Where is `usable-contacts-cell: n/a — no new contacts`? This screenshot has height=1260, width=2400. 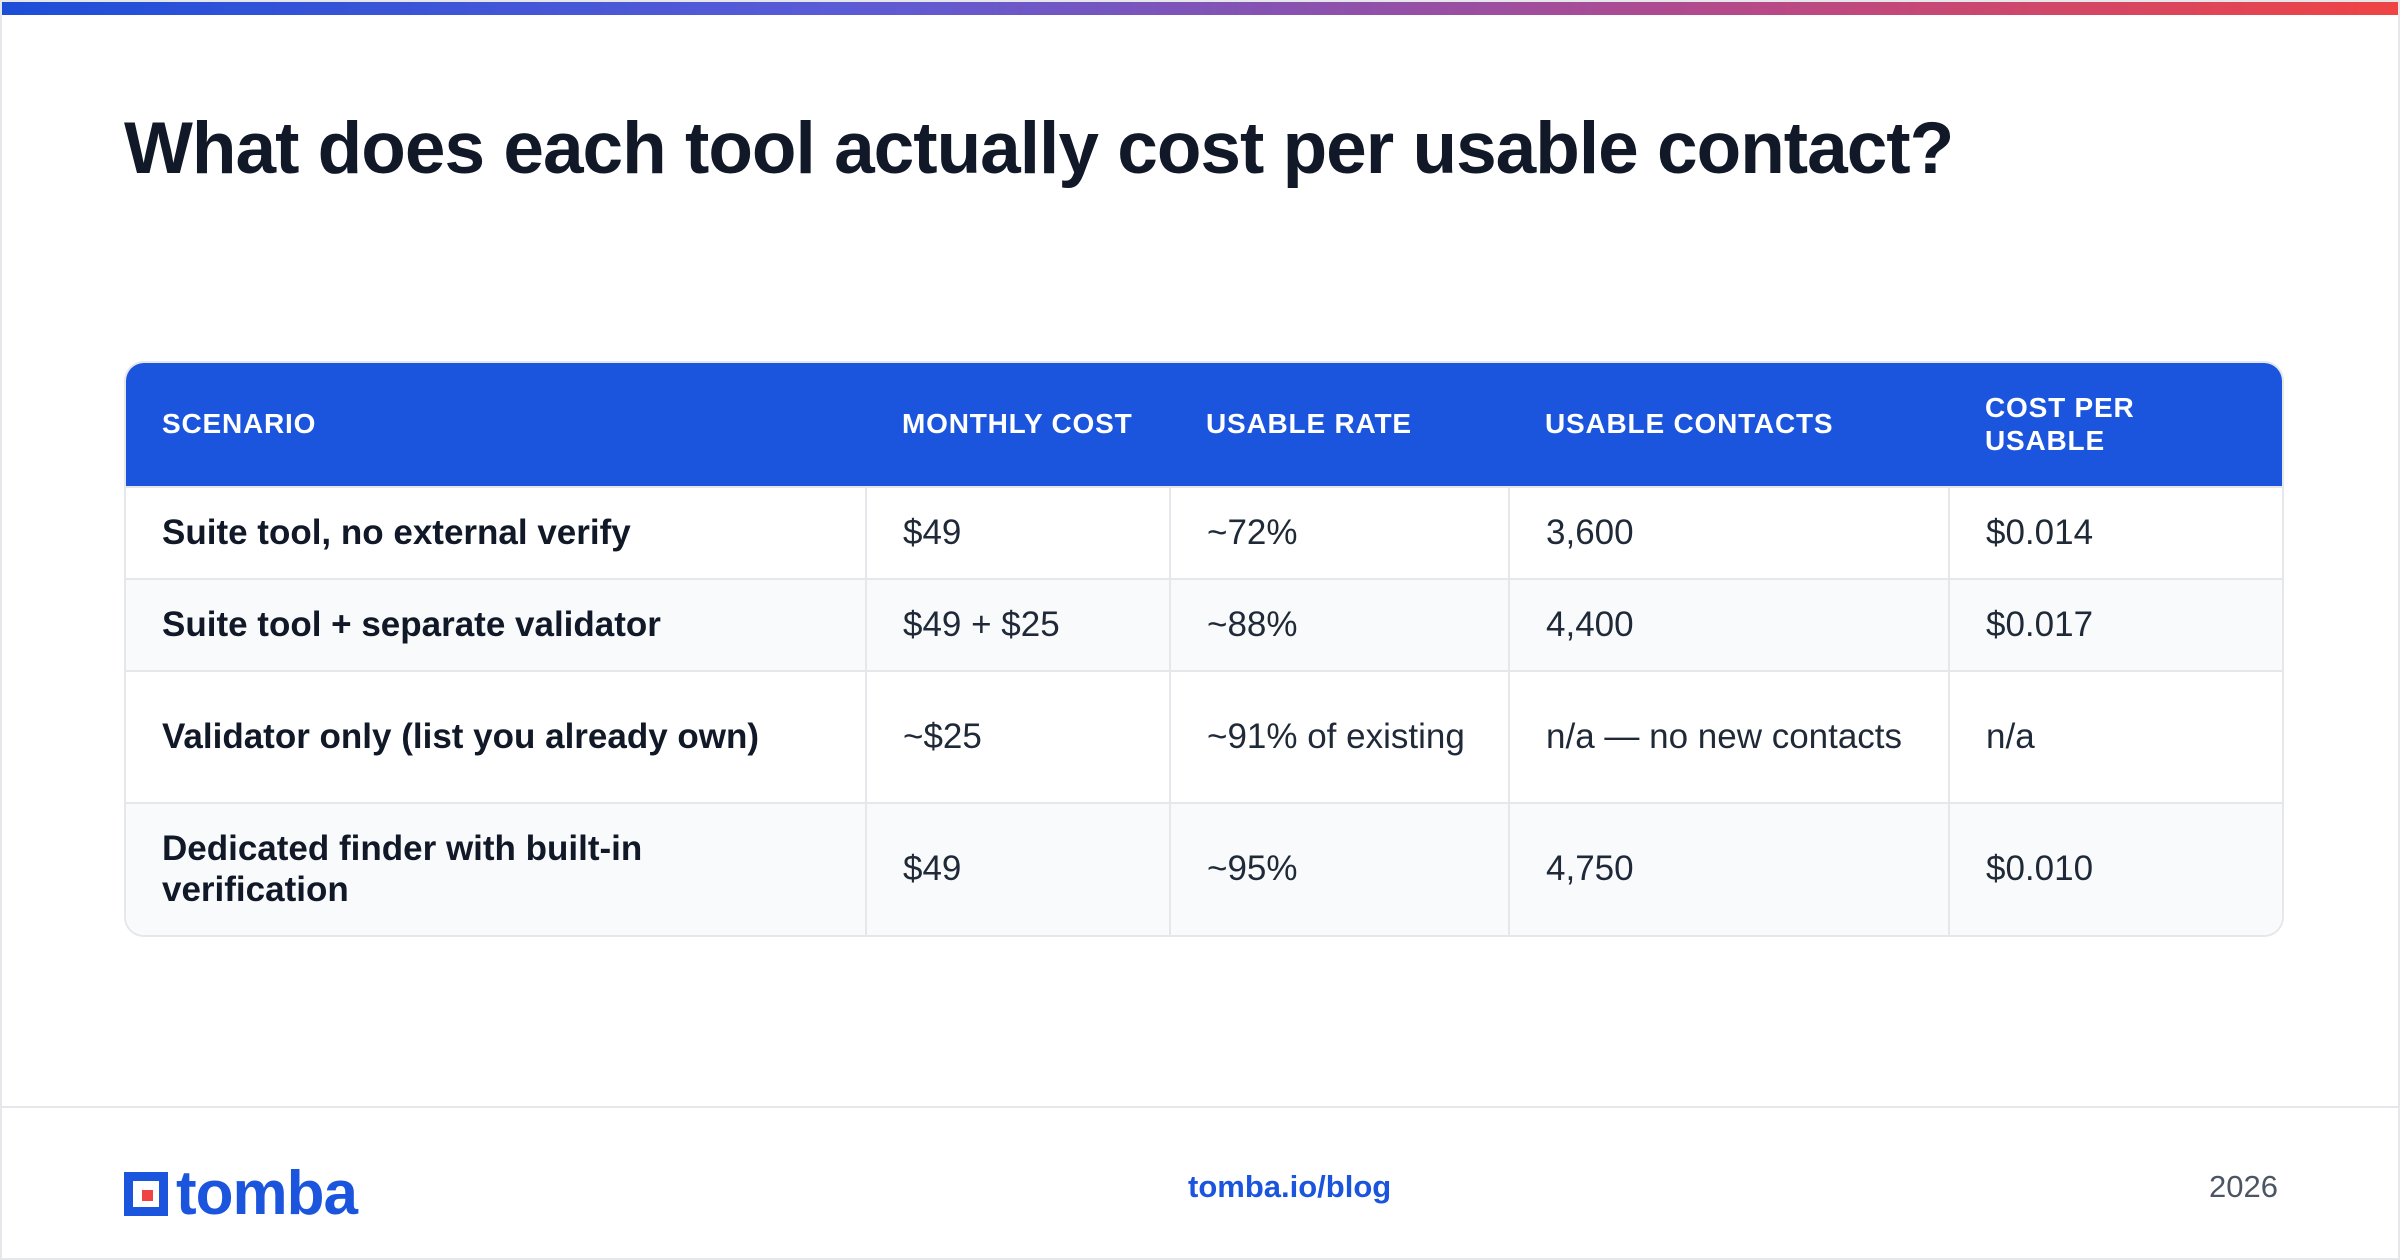 usable-contacts-cell: n/a — no new contacts is located at coordinates (1728, 737).